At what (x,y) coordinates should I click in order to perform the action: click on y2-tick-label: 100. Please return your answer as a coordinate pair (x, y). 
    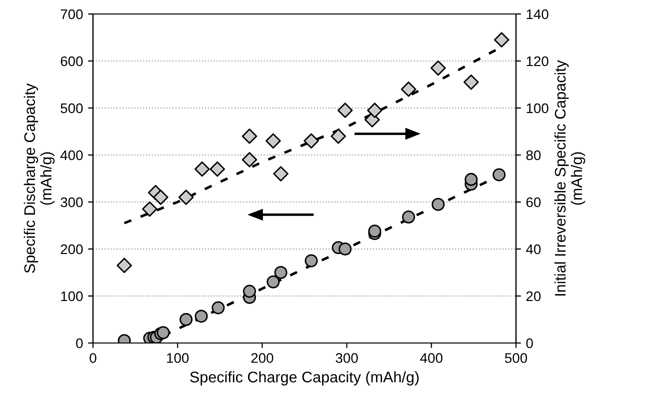
    Looking at the image, I should click on (537, 108).